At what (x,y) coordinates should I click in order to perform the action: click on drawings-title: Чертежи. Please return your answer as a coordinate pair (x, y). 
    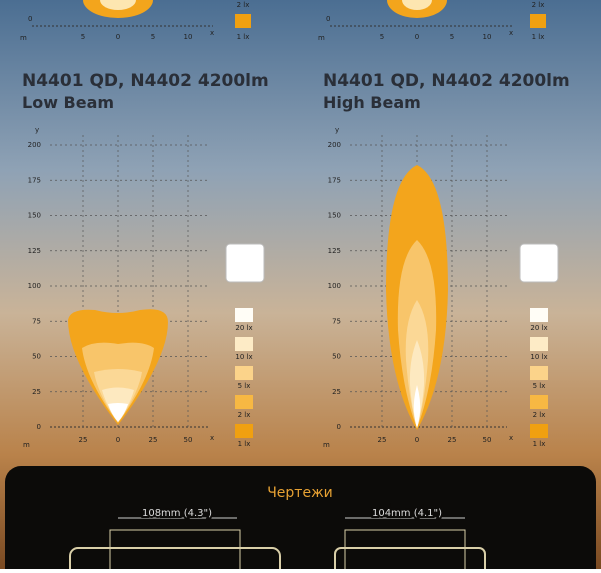
    Looking at the image, I should click on (300, 493).